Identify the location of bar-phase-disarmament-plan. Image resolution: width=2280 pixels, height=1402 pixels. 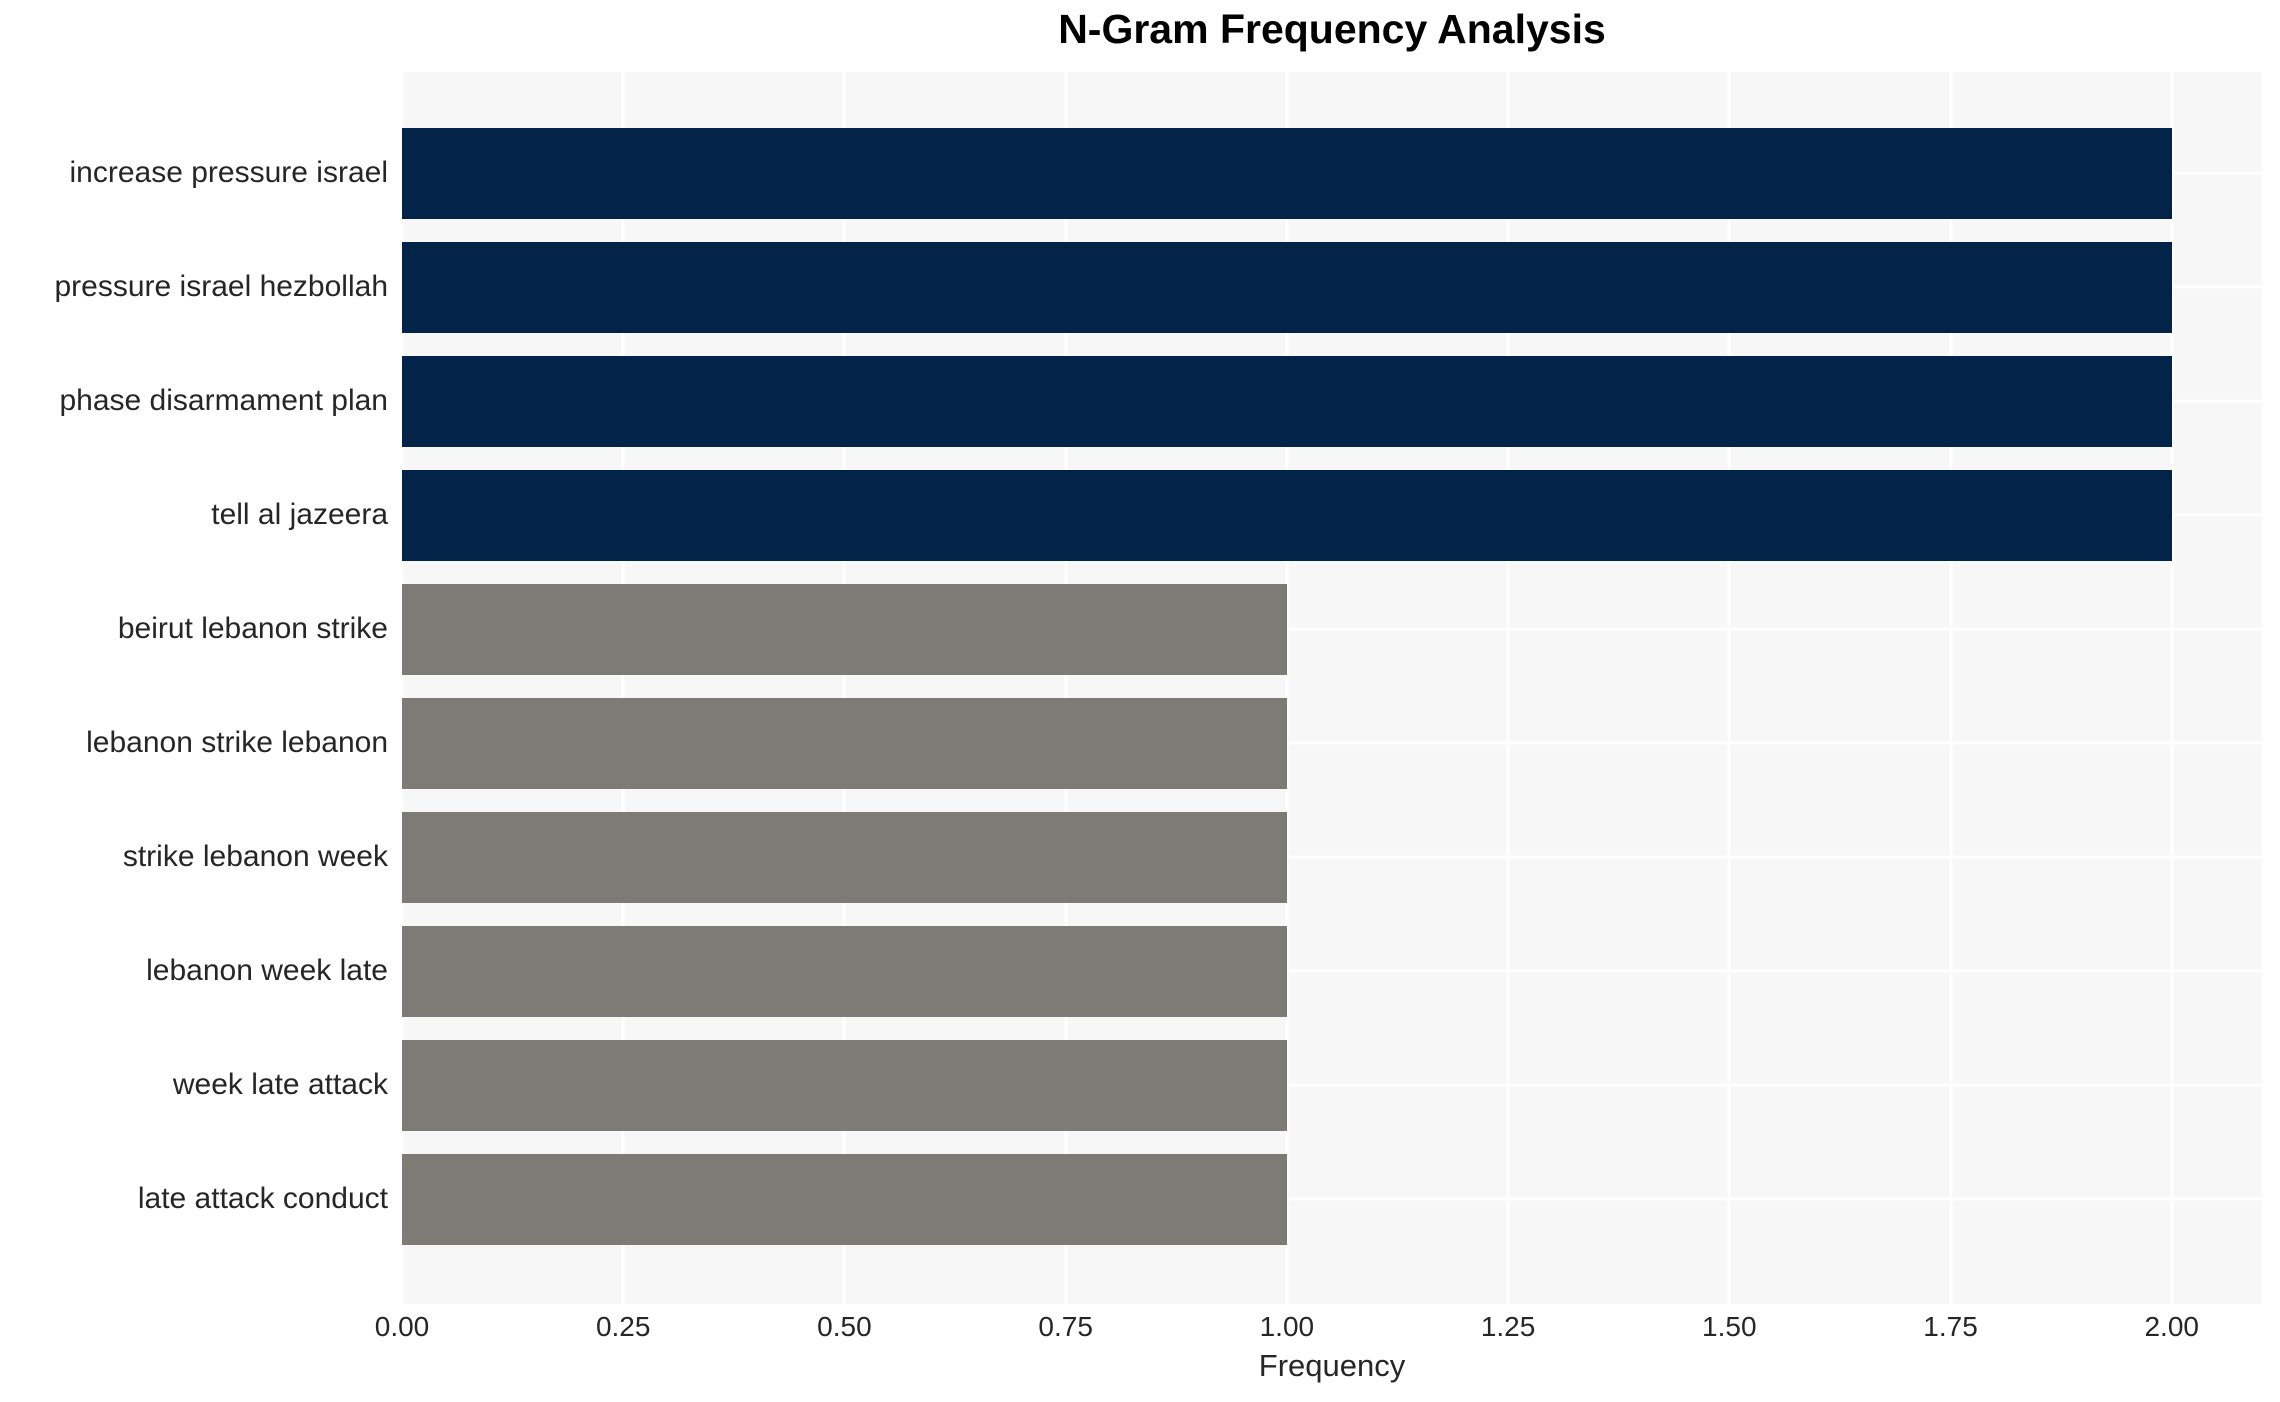
(1287, 401).